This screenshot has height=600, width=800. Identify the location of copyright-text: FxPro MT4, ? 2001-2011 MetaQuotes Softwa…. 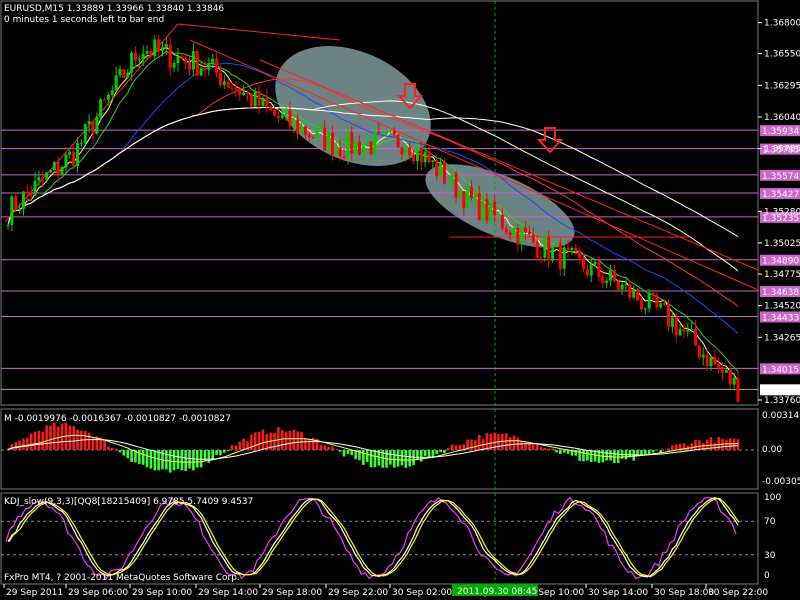
(122, 578).